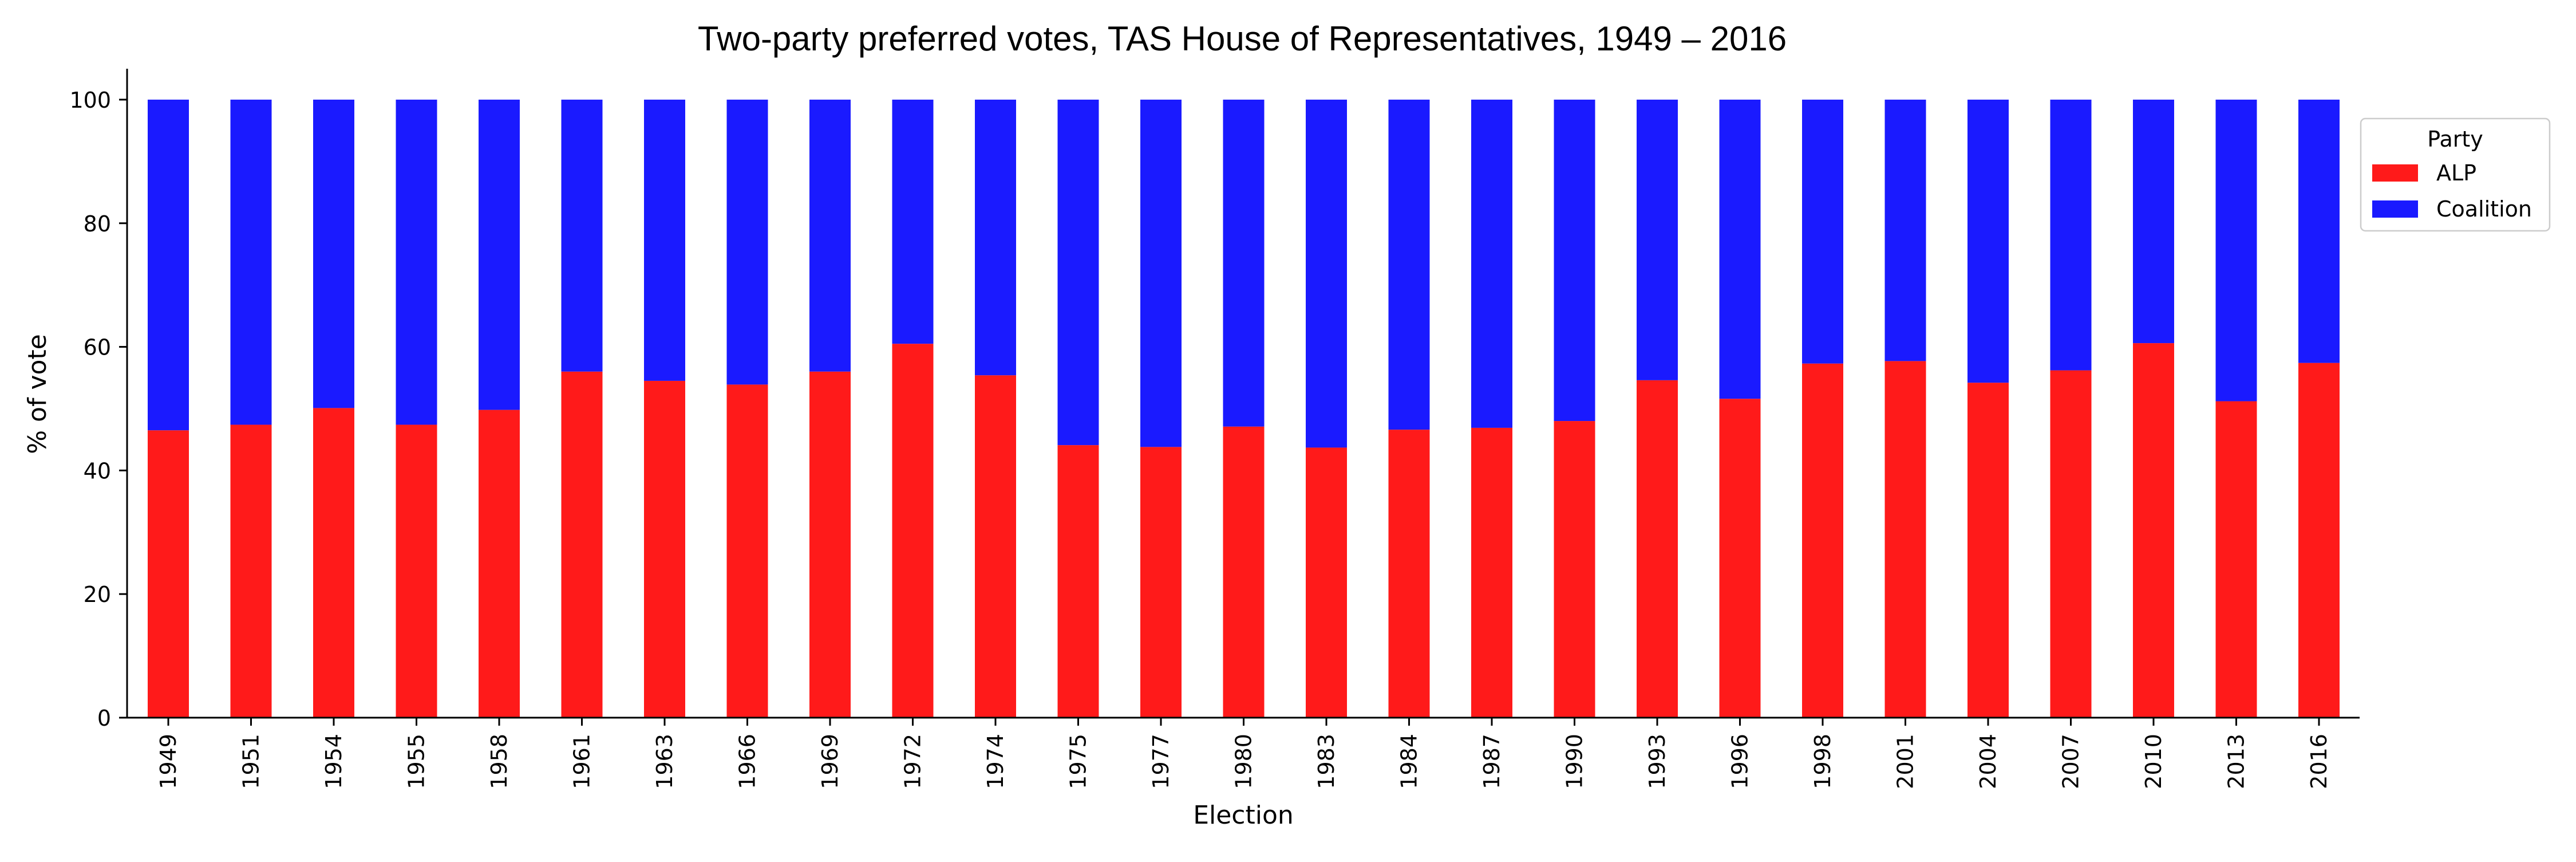  I want to click on x-tick-label-1969: 1969, so click(830, 761).